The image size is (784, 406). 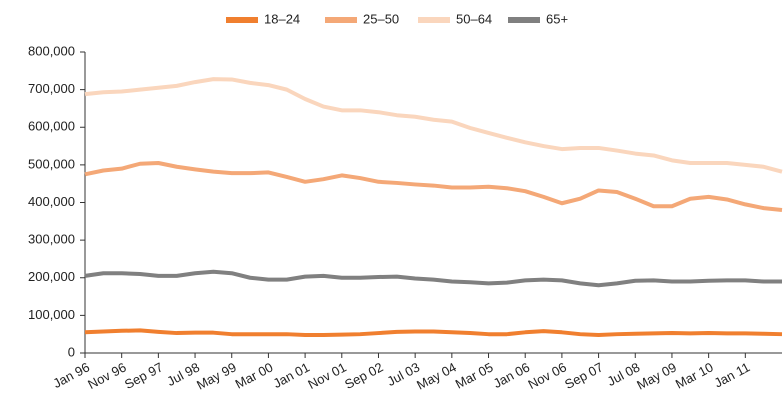 What do you see at coordinates (51, 50) in the screenshot?
I see `y-tick-label: 800,000` at bounding box center [51, 50].